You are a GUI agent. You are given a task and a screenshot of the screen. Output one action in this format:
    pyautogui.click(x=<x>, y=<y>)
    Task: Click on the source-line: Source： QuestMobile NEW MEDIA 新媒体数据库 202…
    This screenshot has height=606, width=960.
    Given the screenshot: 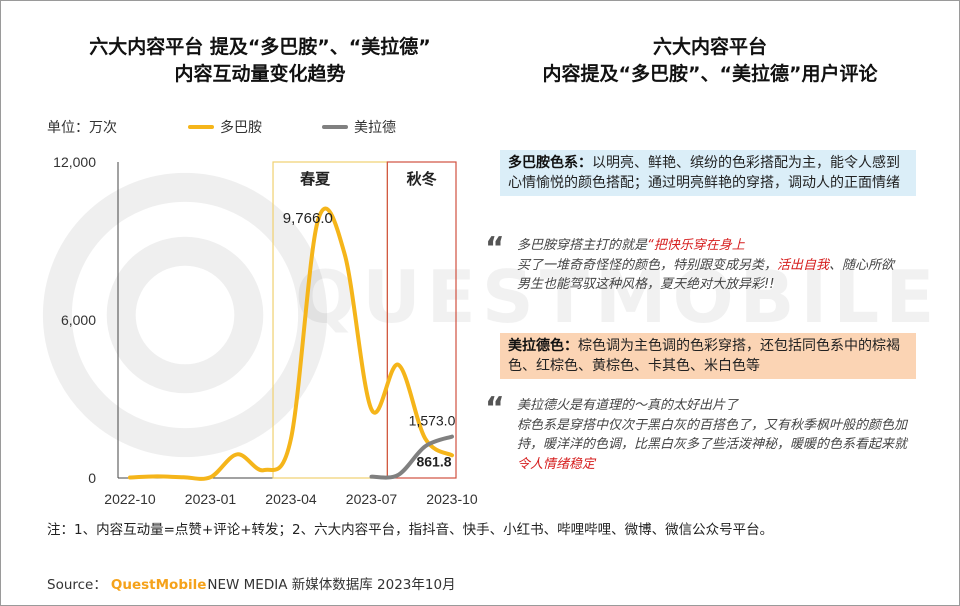 What is the action you would take?
    pyautogui.click(x=251, y=583)
    